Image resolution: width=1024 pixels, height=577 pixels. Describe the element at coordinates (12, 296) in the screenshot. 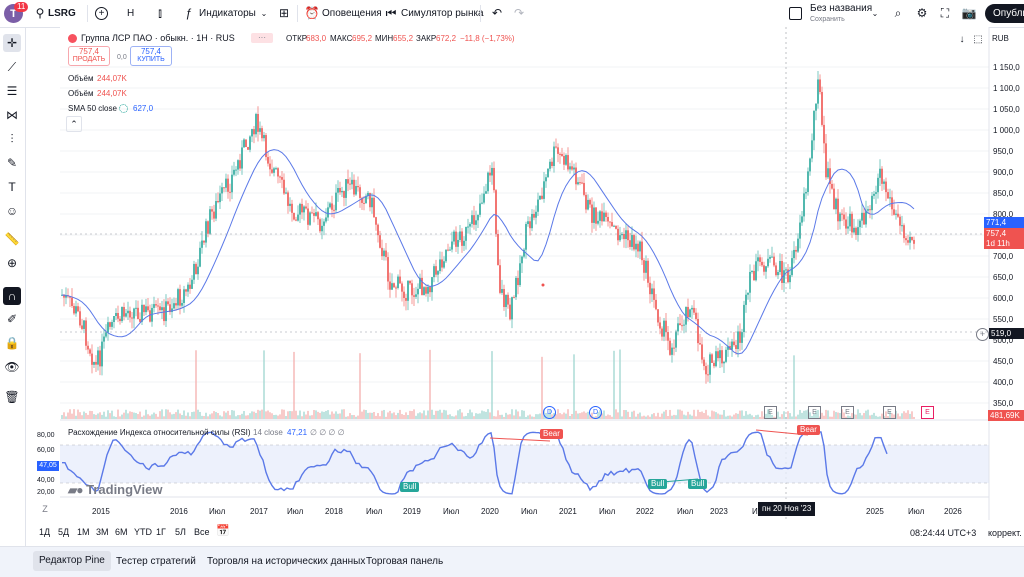

I see `magnet-icon: ∩` at that location.